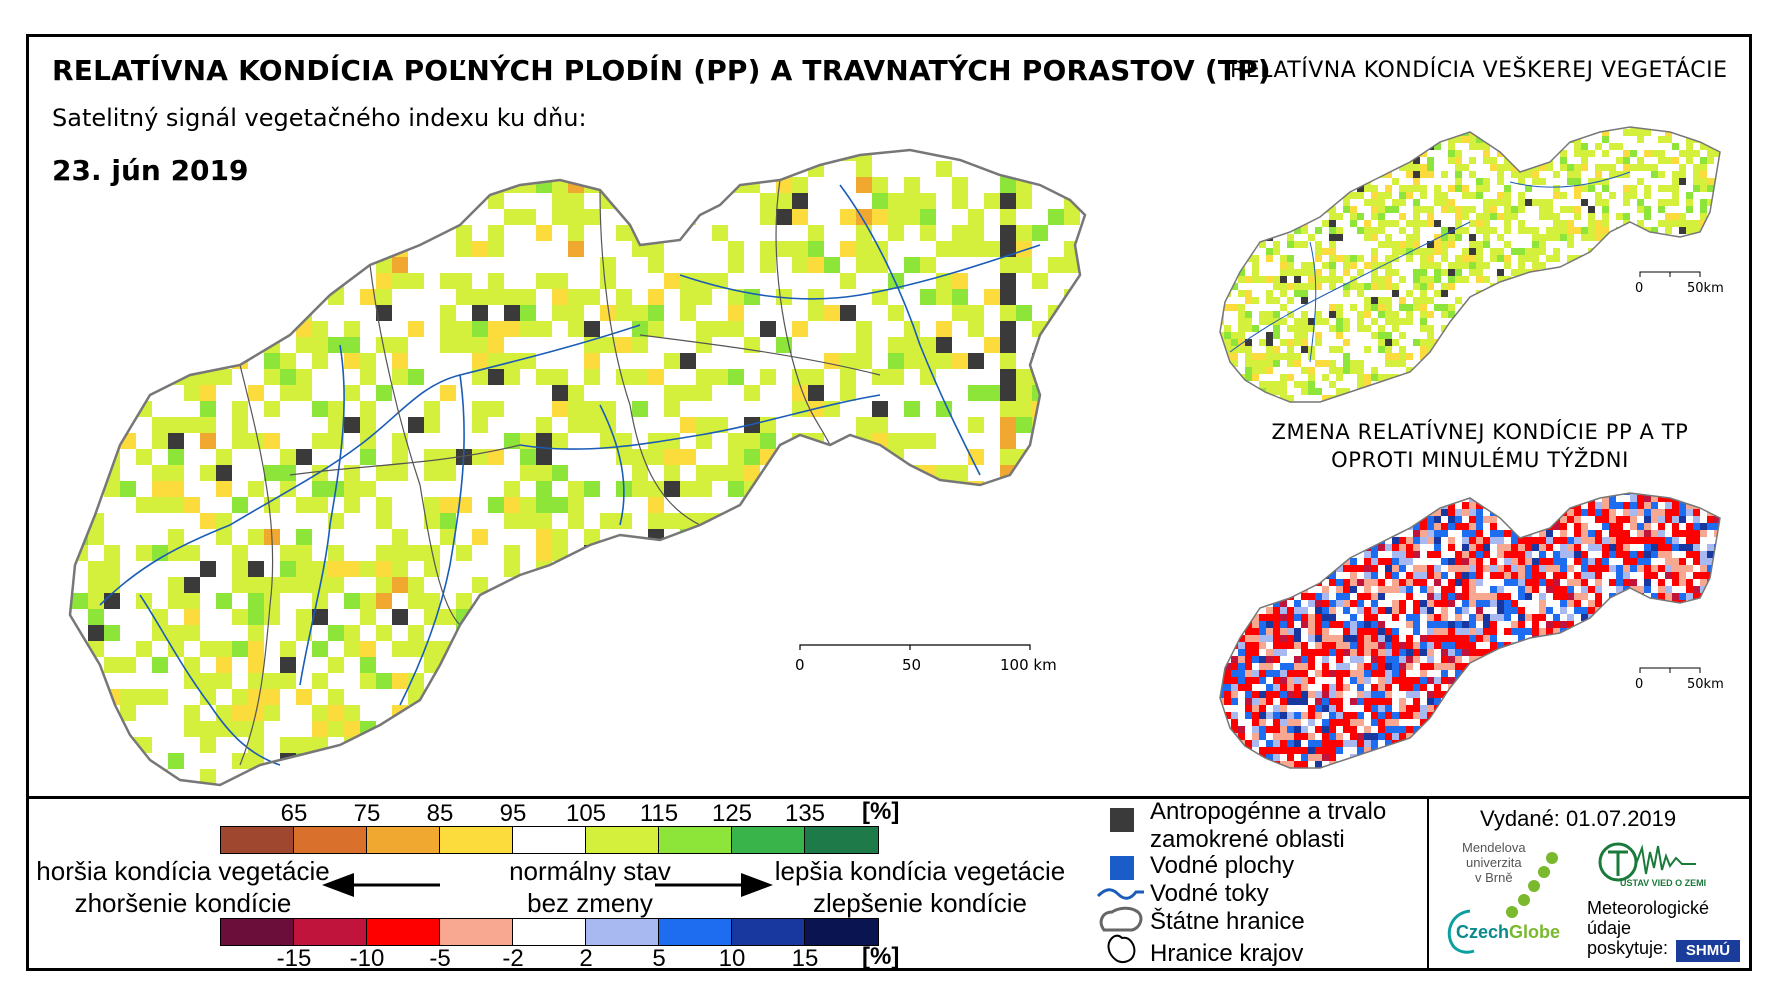 The height and width of the screenshot is (1003, 1772). I want to click on arrow-right-icon, so click(714, 885).